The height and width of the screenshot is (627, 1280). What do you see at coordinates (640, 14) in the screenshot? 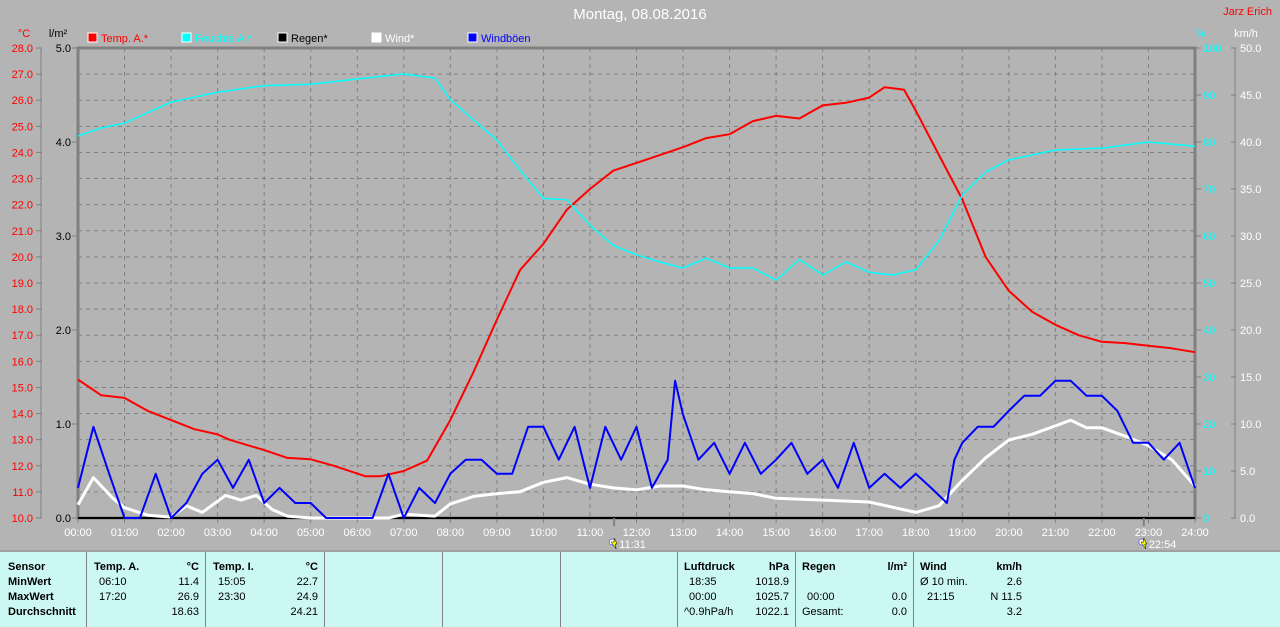
I see `chart-title: Montag, 08.08.2016` at bounding box center [640, 14].